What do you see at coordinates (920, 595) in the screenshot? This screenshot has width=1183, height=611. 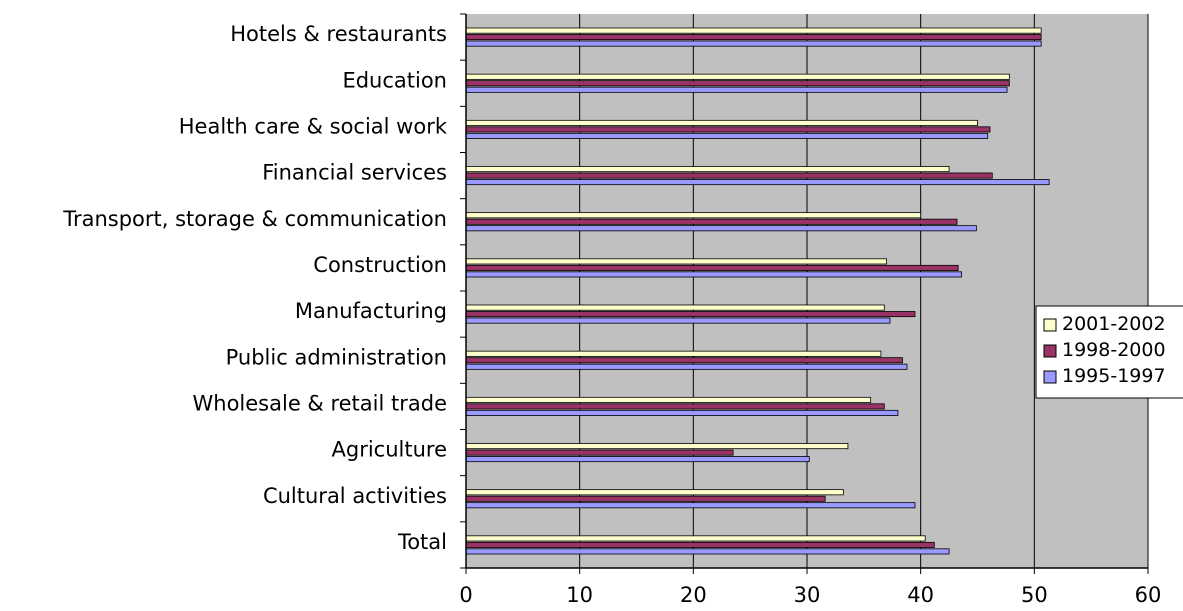 I see `x-tick-label: 40` at bounding box center [920, 595].